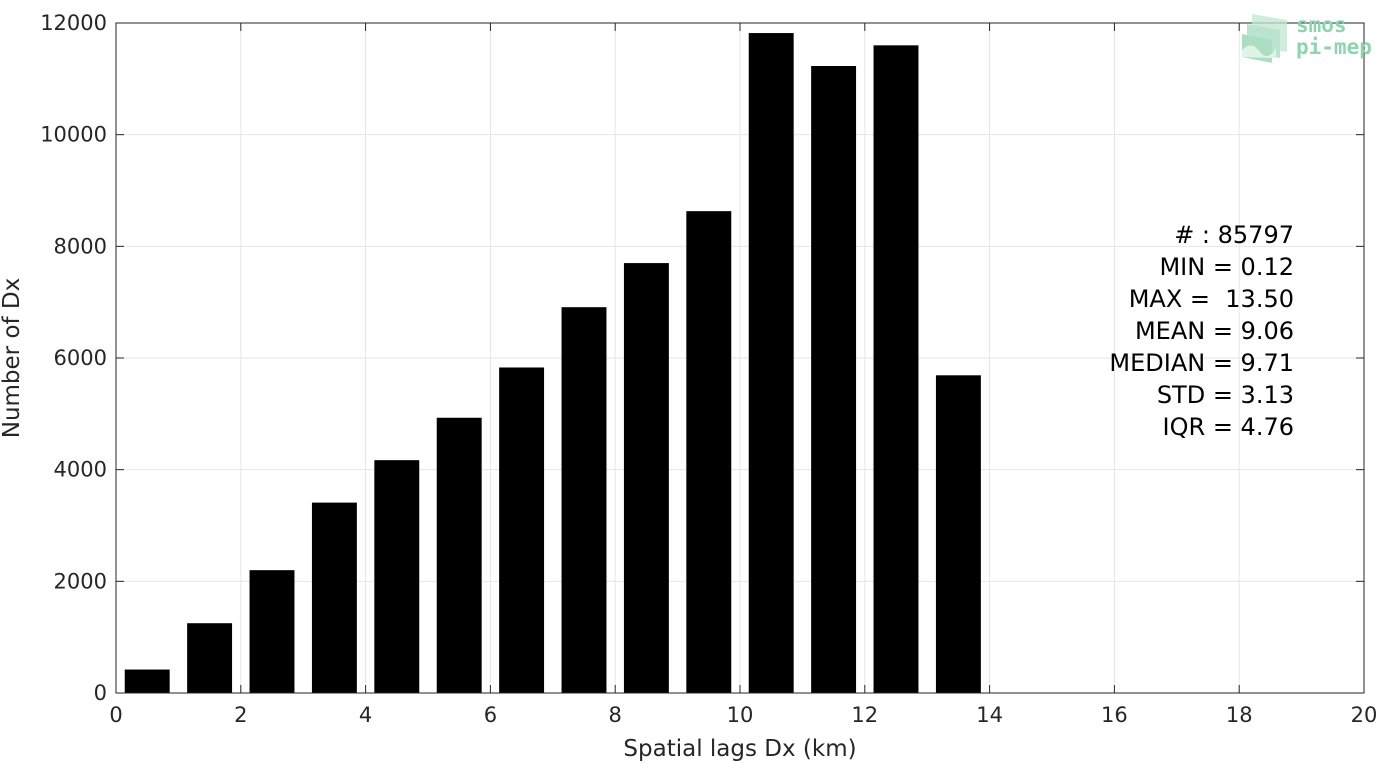 The height and width of the screenshot is (763, 1380). What do you see at coordinates (12, 358) in the screenshot?
I see `y-axis-label: Number of Dx` at bounding box center [12, 358].